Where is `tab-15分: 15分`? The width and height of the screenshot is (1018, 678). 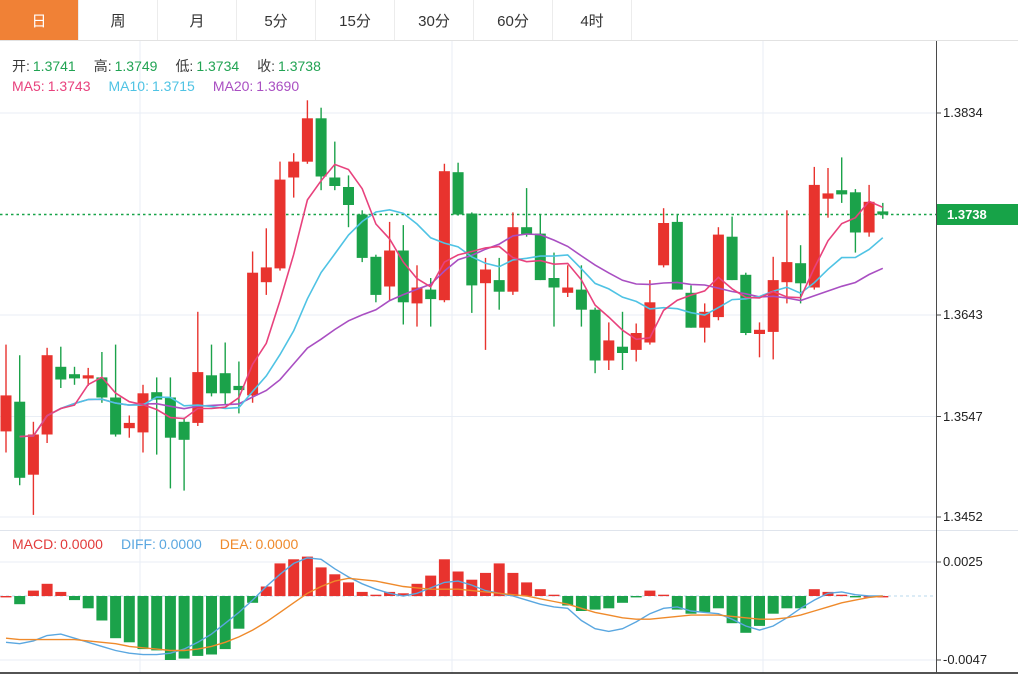 tab-15分: 15分 is located at coordinates (355, 20).